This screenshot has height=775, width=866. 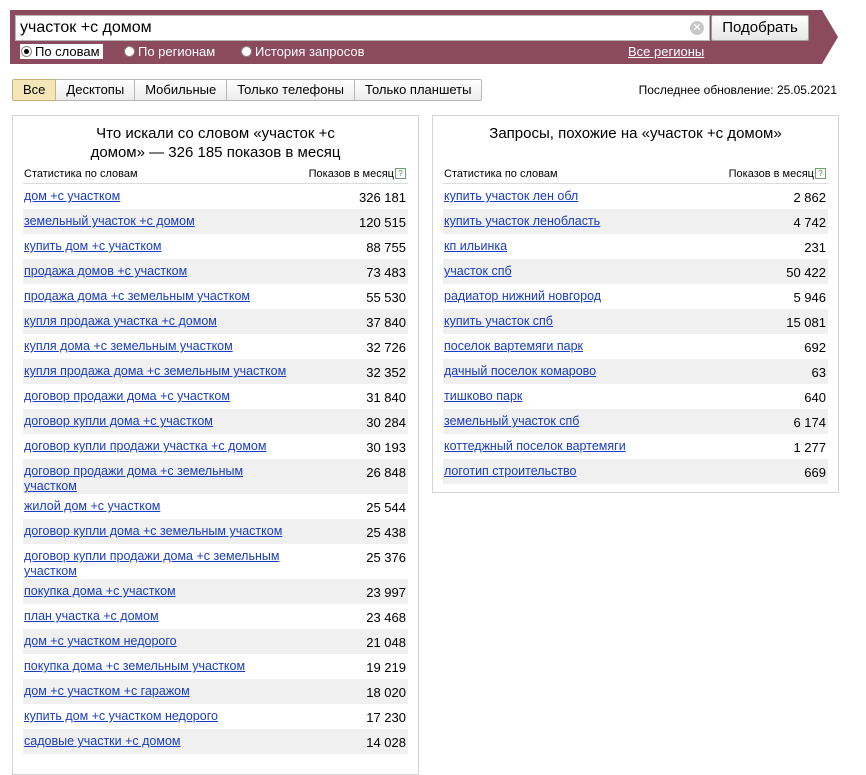 I want to click on phrase-link: тишково парк, so click(x=483, y=396).